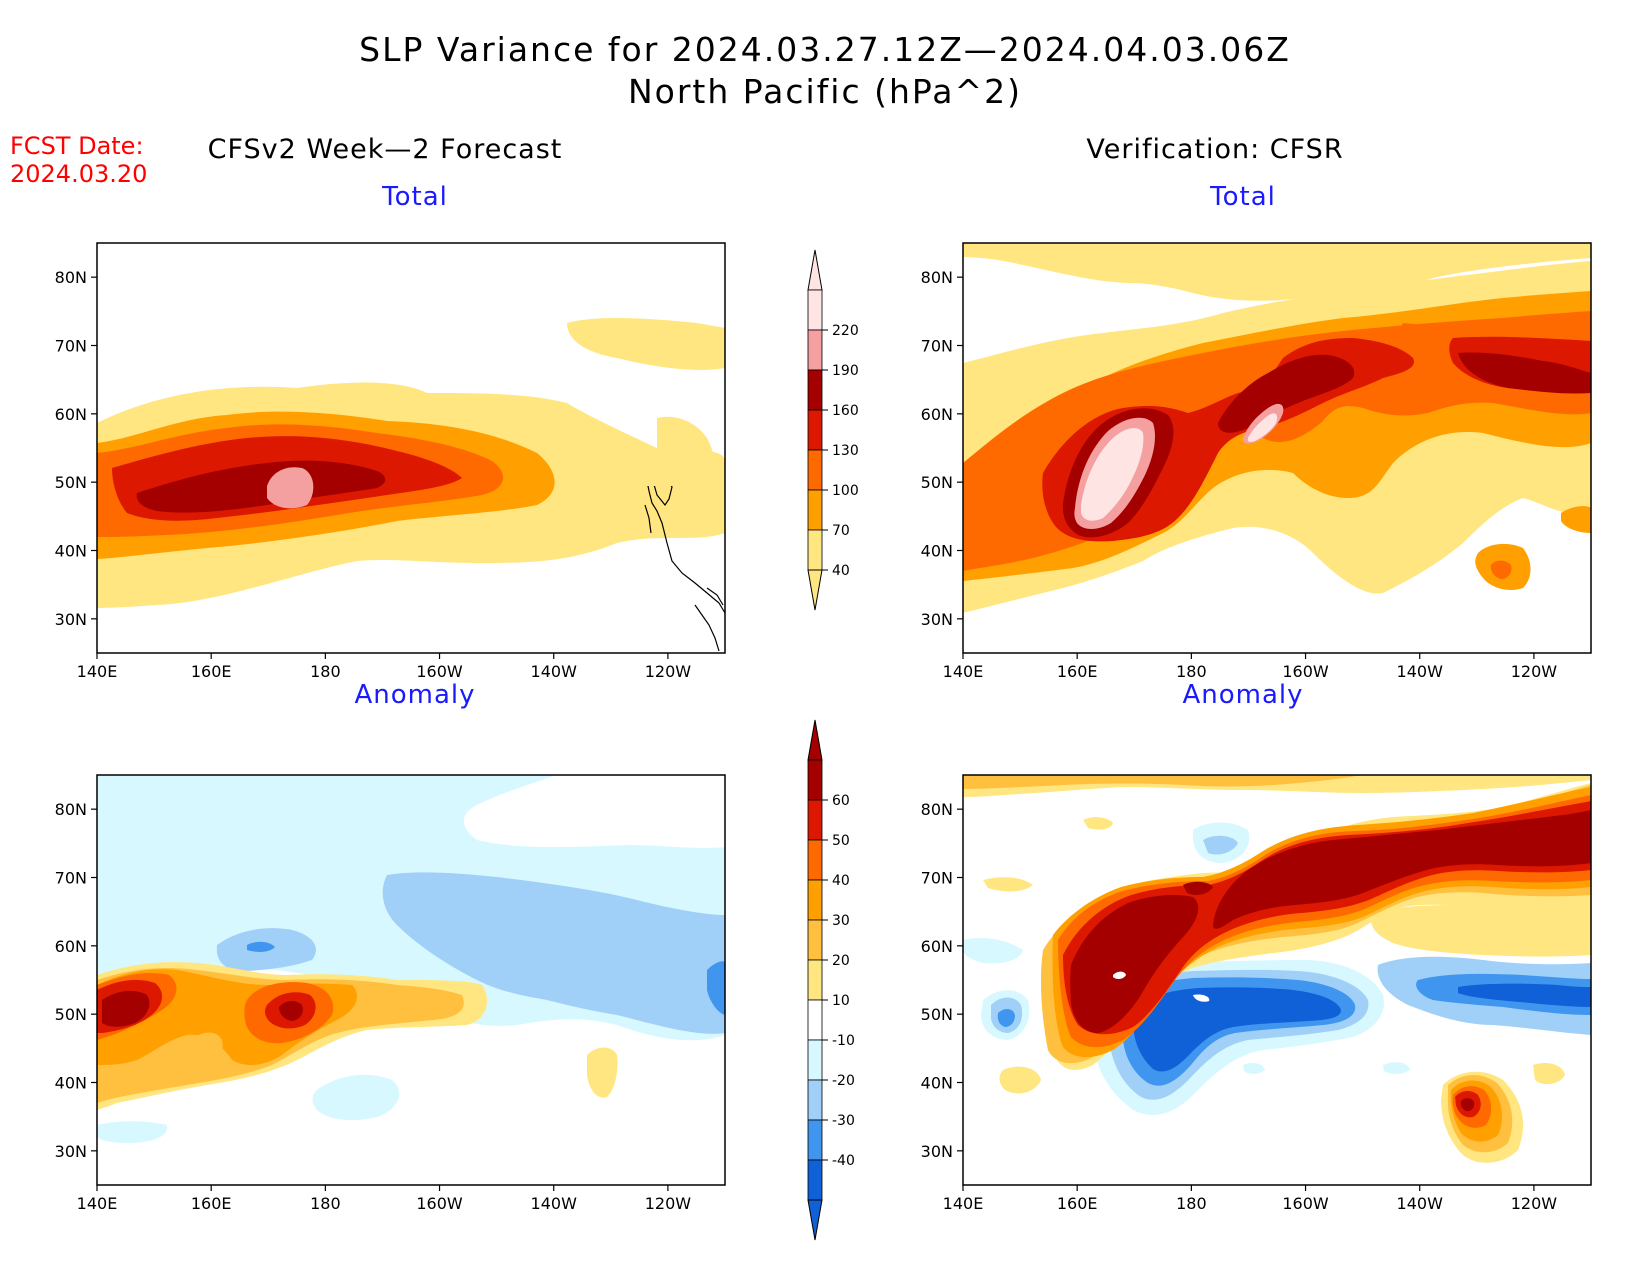 This screenshot has height=1275, width=1650. Describe the element at coordinates (833, 430) in the screenshot. I see `total-colorbar: 220 190 160 130 100 70 40` at that location.